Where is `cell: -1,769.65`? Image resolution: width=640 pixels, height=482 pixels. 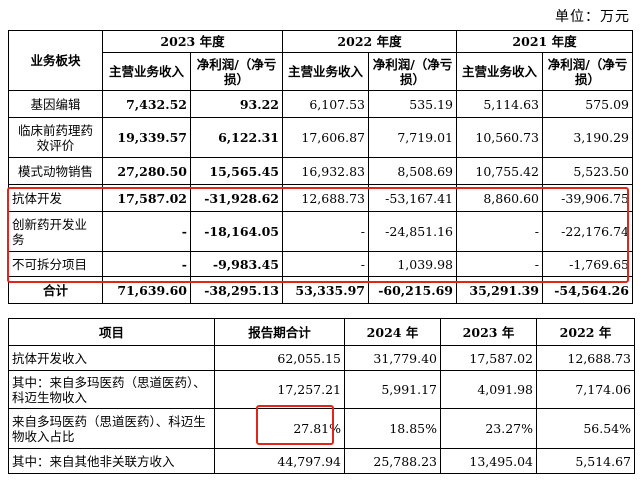
cell: -1,769.65 is located at coordinates (587, 264).